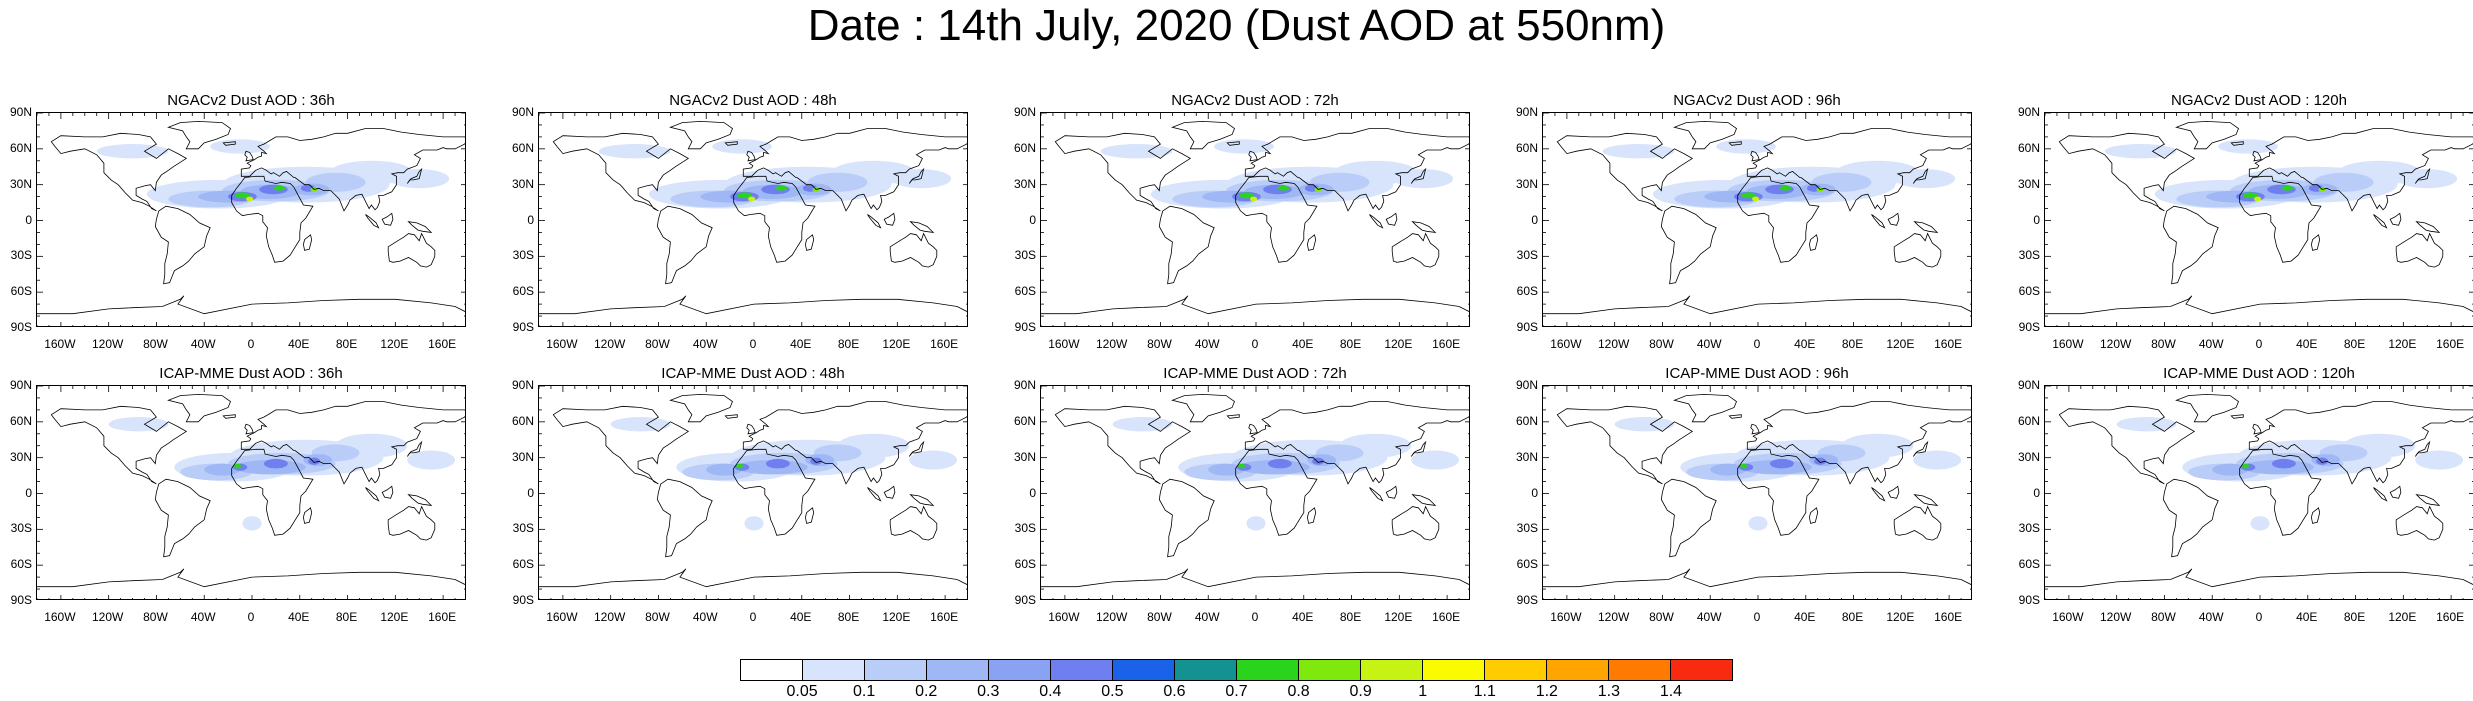 The width and height of the screenshot is (2473, 701). I want to click on colorbar-tick-label: 1.4, so click(1671, 691).